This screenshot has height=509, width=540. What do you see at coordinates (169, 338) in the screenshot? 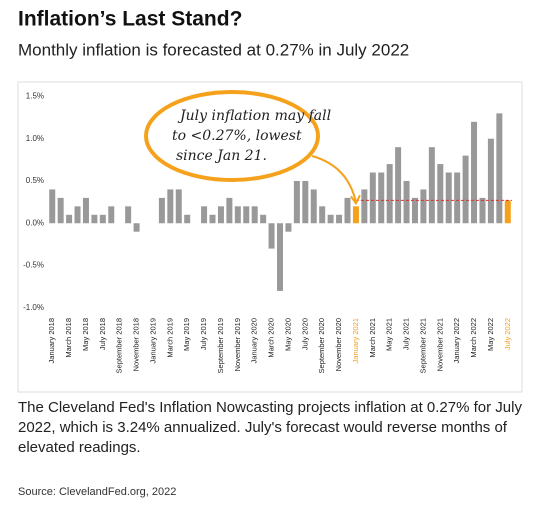
I see `x-tick-label: March 2019` at bounding box center [169, 338].